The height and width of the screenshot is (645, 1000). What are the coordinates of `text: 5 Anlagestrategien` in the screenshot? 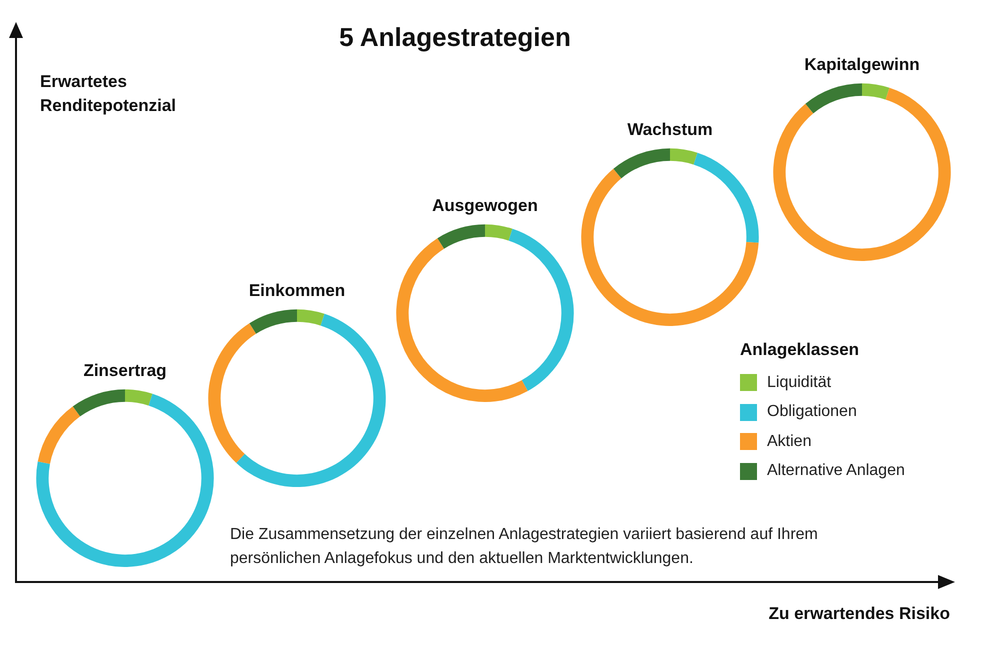 It's located at (455, 37).